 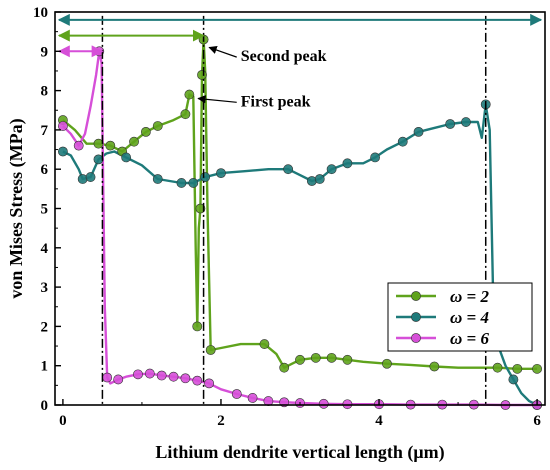 I want to click on y-axis-title: von Mises Stress (MPa), so click(x=16, y=208).